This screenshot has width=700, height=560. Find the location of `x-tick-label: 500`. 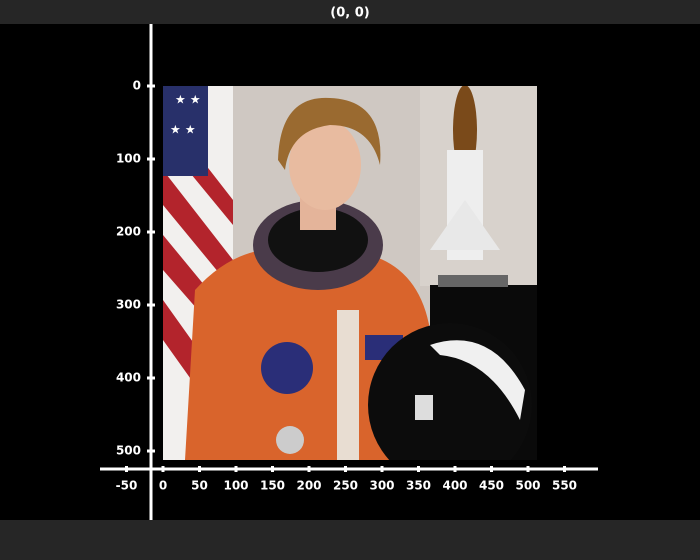

x-tick-label: 500 is located at coordinates (527, 486).